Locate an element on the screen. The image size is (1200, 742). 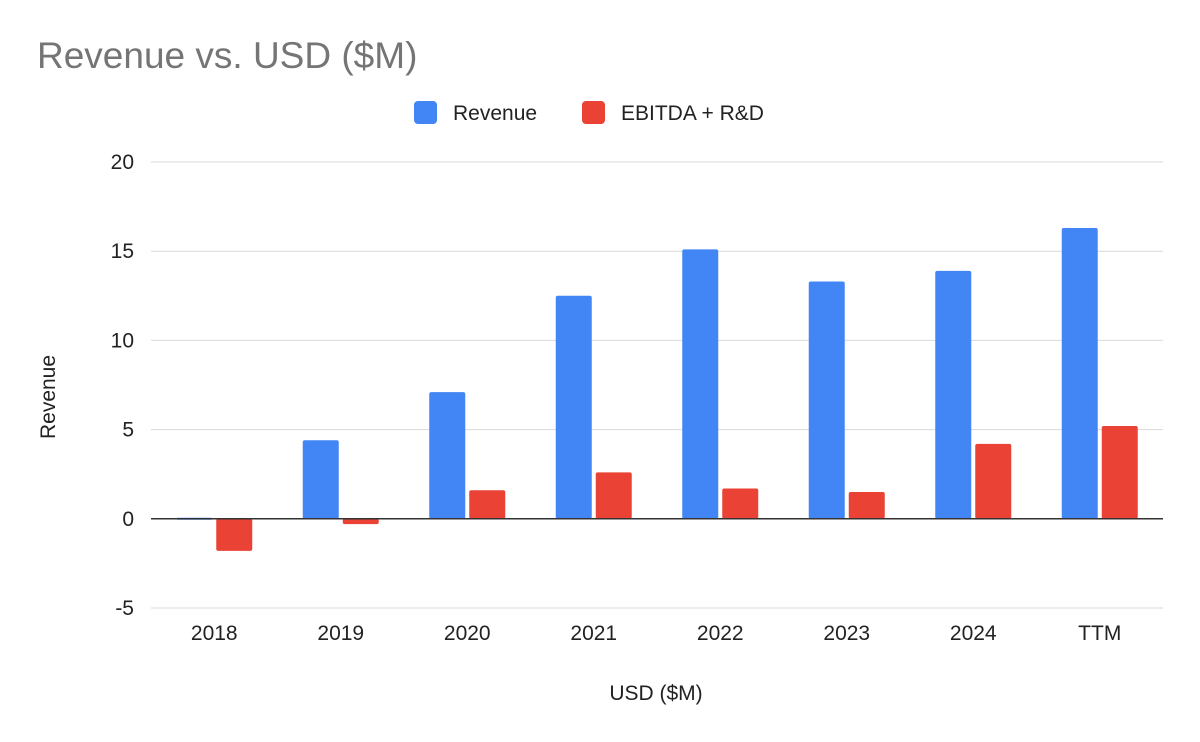
legend: Revenue EBITDA + R&D is located at coordinates (589, 113).